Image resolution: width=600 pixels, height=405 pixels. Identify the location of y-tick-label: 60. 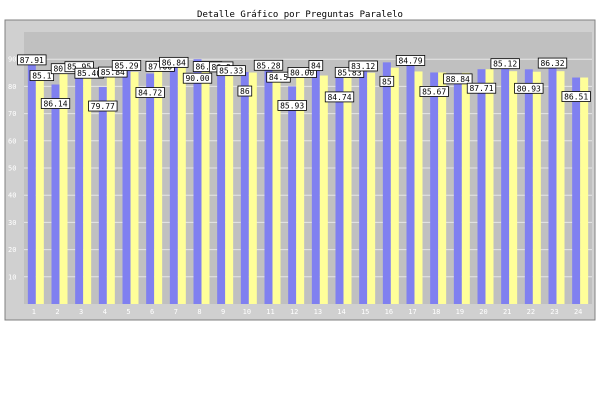
(12, 141).